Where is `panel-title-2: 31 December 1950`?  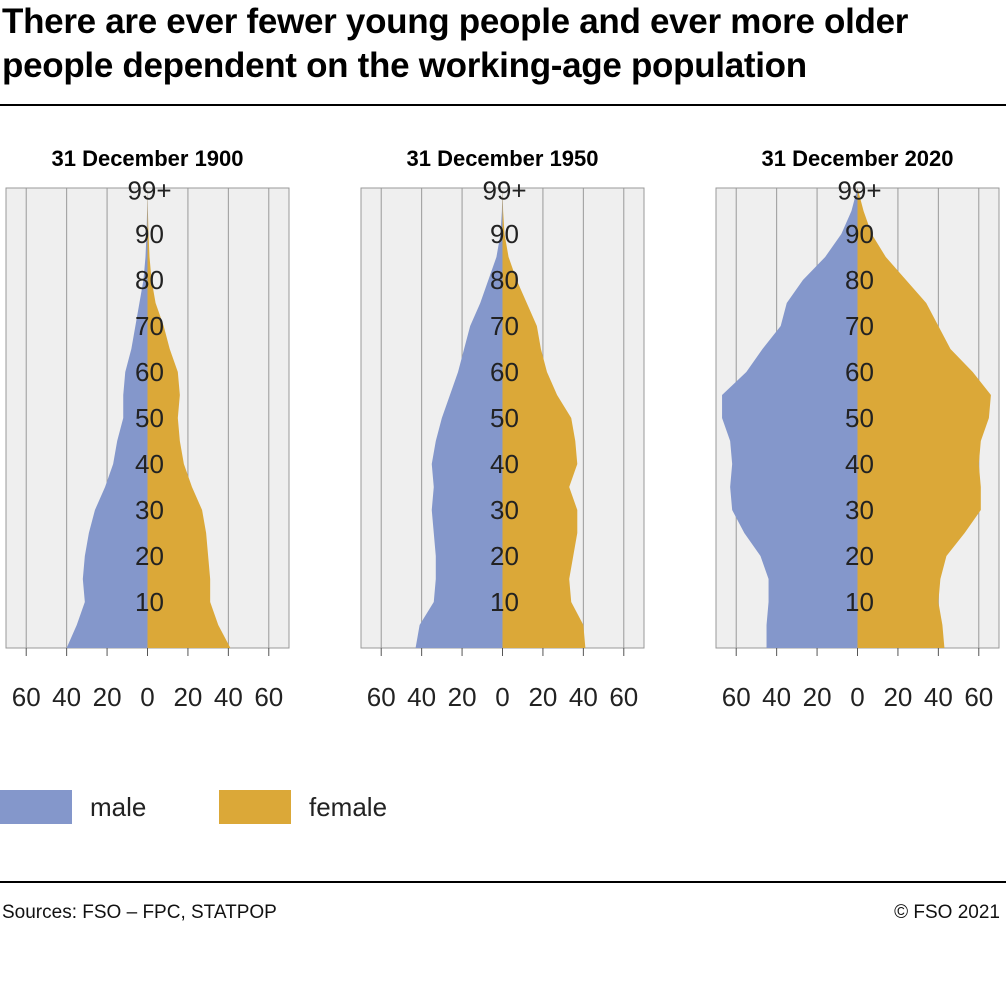
panel-title-2: 31 December 1950 is located at coordinates (502, 158).